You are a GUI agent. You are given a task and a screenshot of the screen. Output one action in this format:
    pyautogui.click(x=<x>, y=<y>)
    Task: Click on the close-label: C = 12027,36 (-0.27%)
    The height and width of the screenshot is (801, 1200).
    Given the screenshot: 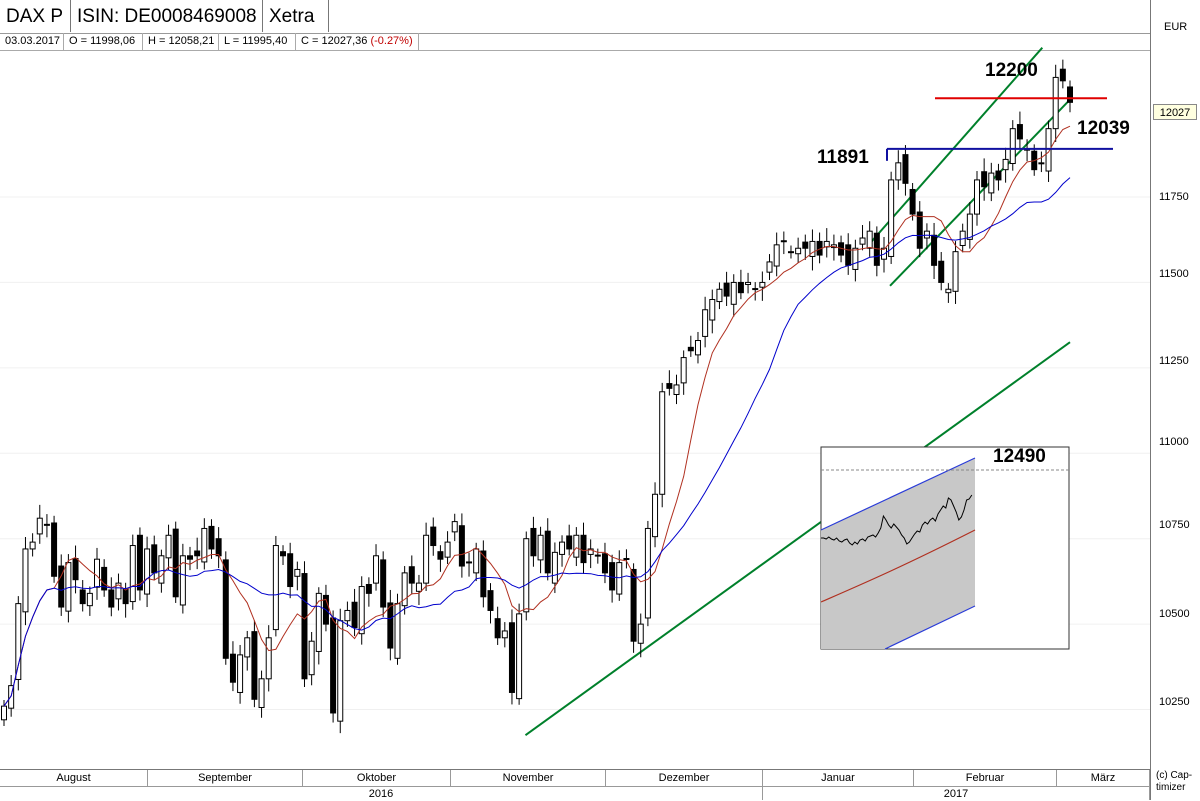 What is the action you would take?
    pyautogui.click(x=357, y=41)
    